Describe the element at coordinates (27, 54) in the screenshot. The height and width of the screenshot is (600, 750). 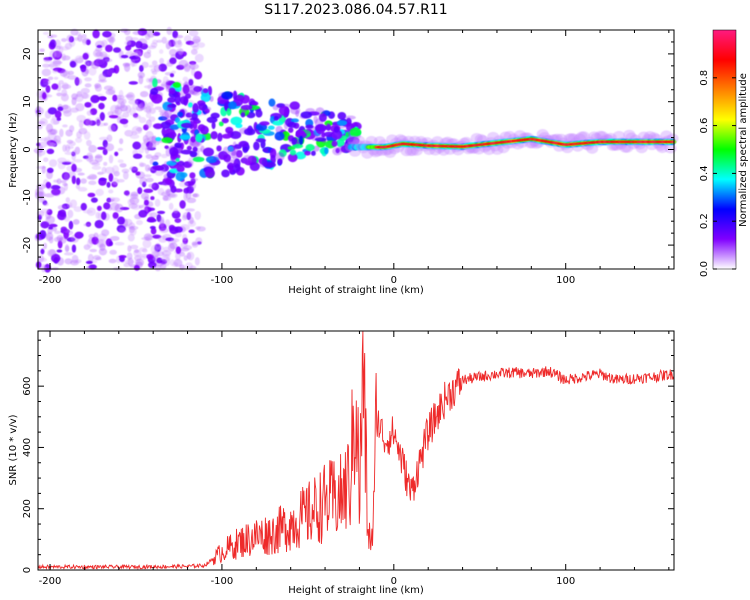
I see `spectrogram-y-tick-label: 20` at that location.